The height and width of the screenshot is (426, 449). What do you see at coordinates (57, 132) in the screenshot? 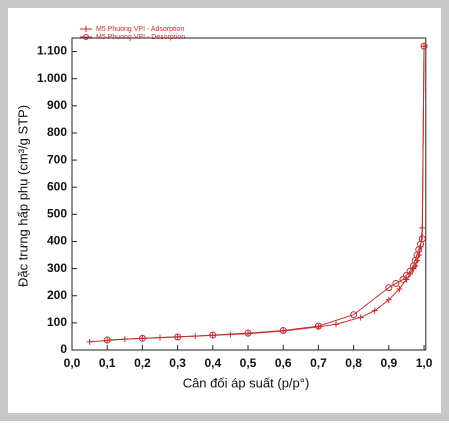
I see `y-tick-label: 800` at bounding box center [57, 132].